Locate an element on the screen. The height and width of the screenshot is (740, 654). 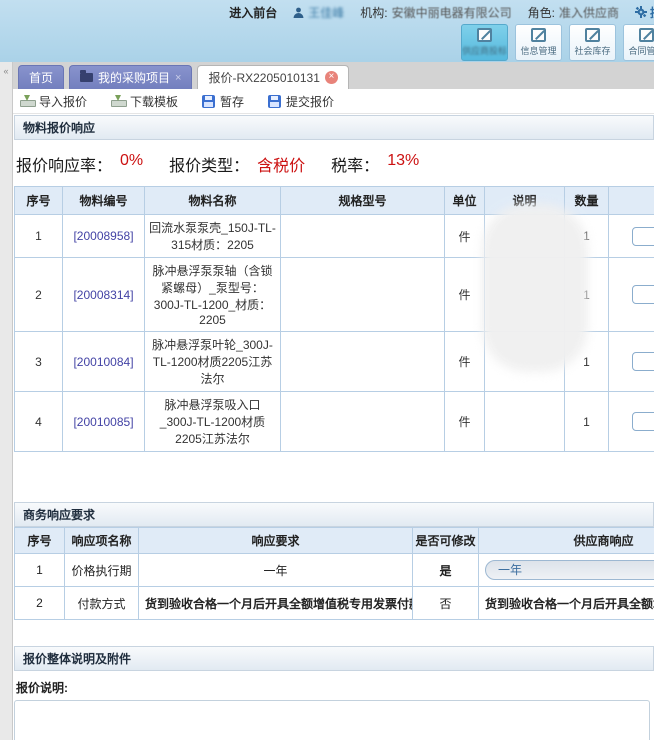
business-header-row: 序号 响应项名称 响应要求 是否可修改 供应商响应 is located at coordinates (334, 540).